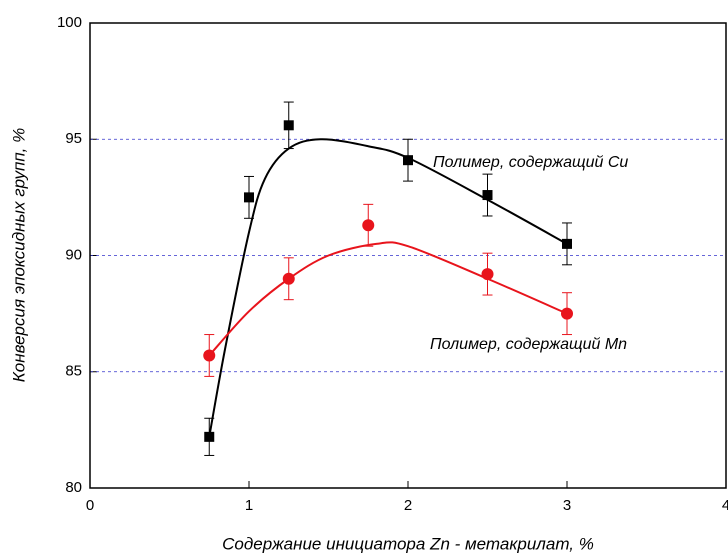 Image resolution: width=728 pixels, height=560 pixels. Describe the element at coordinates (725, 505) in the screenshot. I see `x-tick-label: 4` at that location.